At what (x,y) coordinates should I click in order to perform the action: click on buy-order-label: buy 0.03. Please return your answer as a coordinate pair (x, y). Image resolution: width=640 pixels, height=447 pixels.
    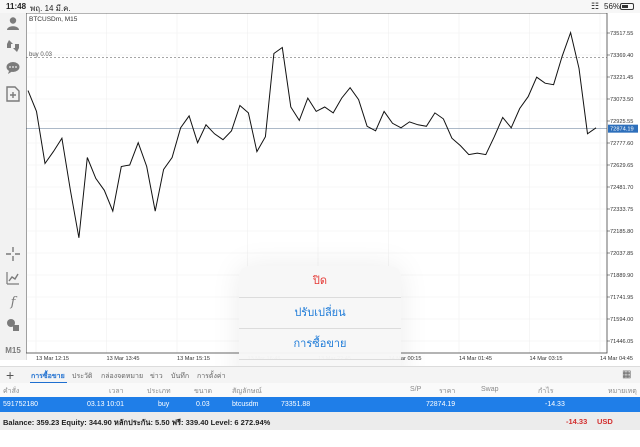
    Looking at the image, I should click on (41, 55).